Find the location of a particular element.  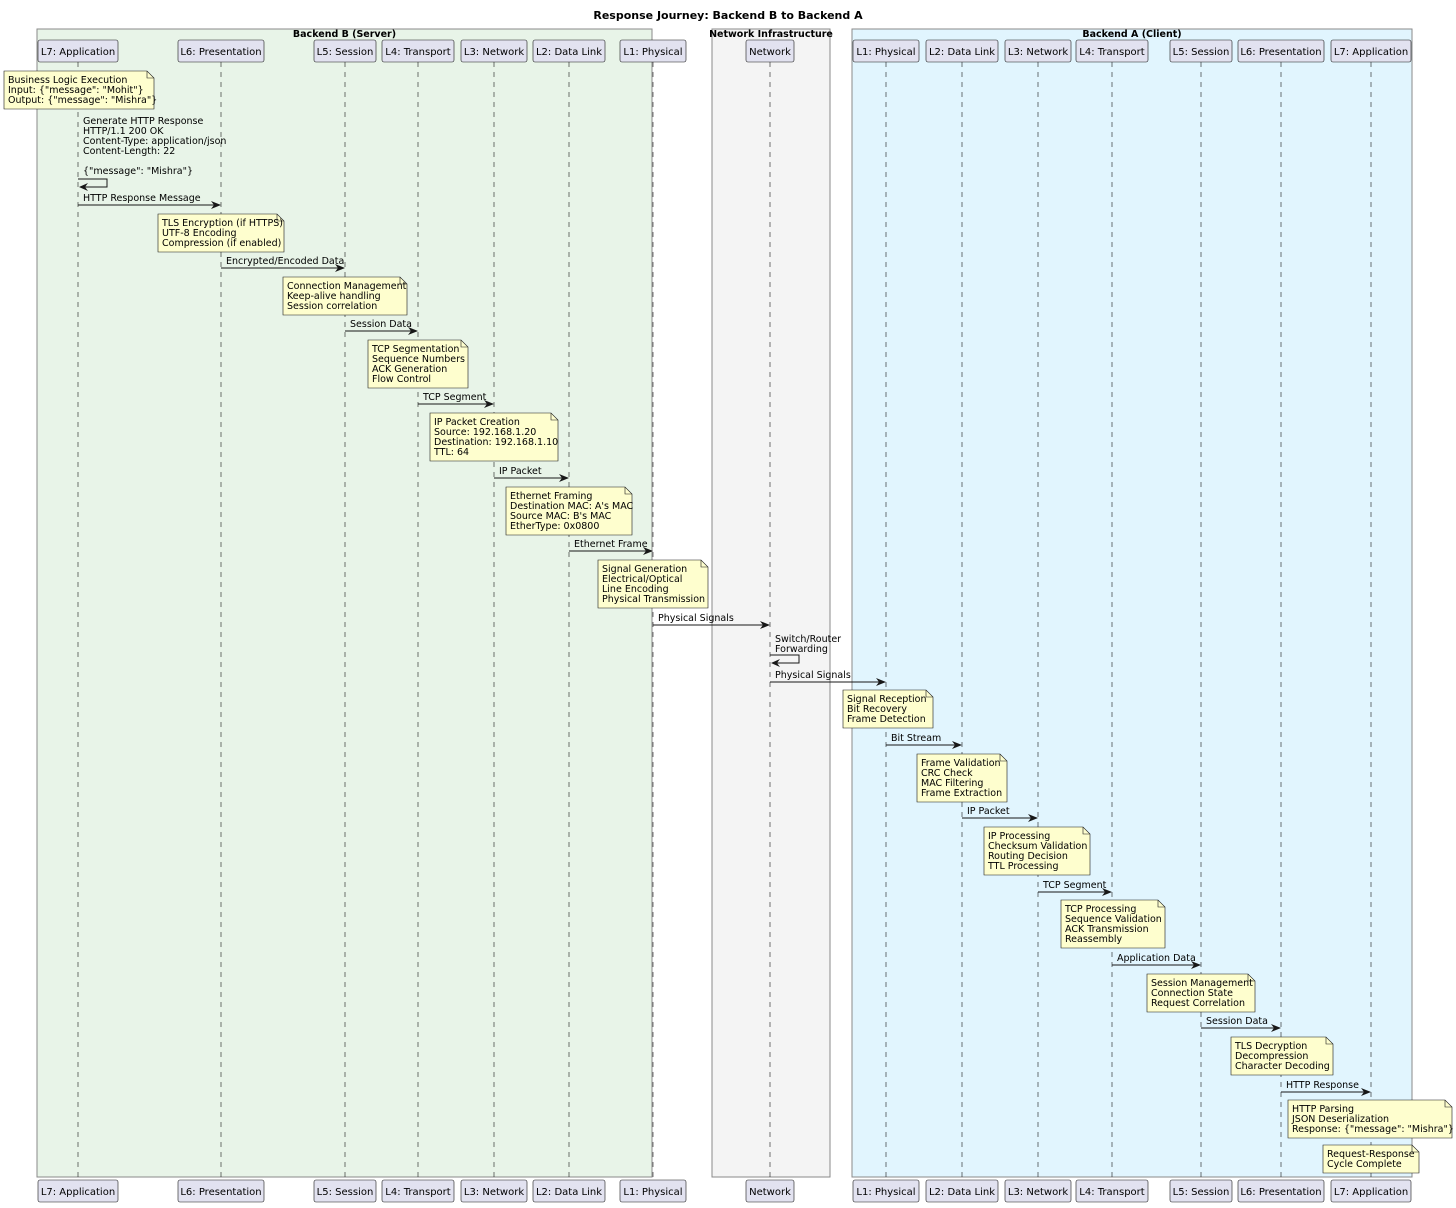

note-line: Destination: 192.168.1.10 is located at coordinates (496, 442).